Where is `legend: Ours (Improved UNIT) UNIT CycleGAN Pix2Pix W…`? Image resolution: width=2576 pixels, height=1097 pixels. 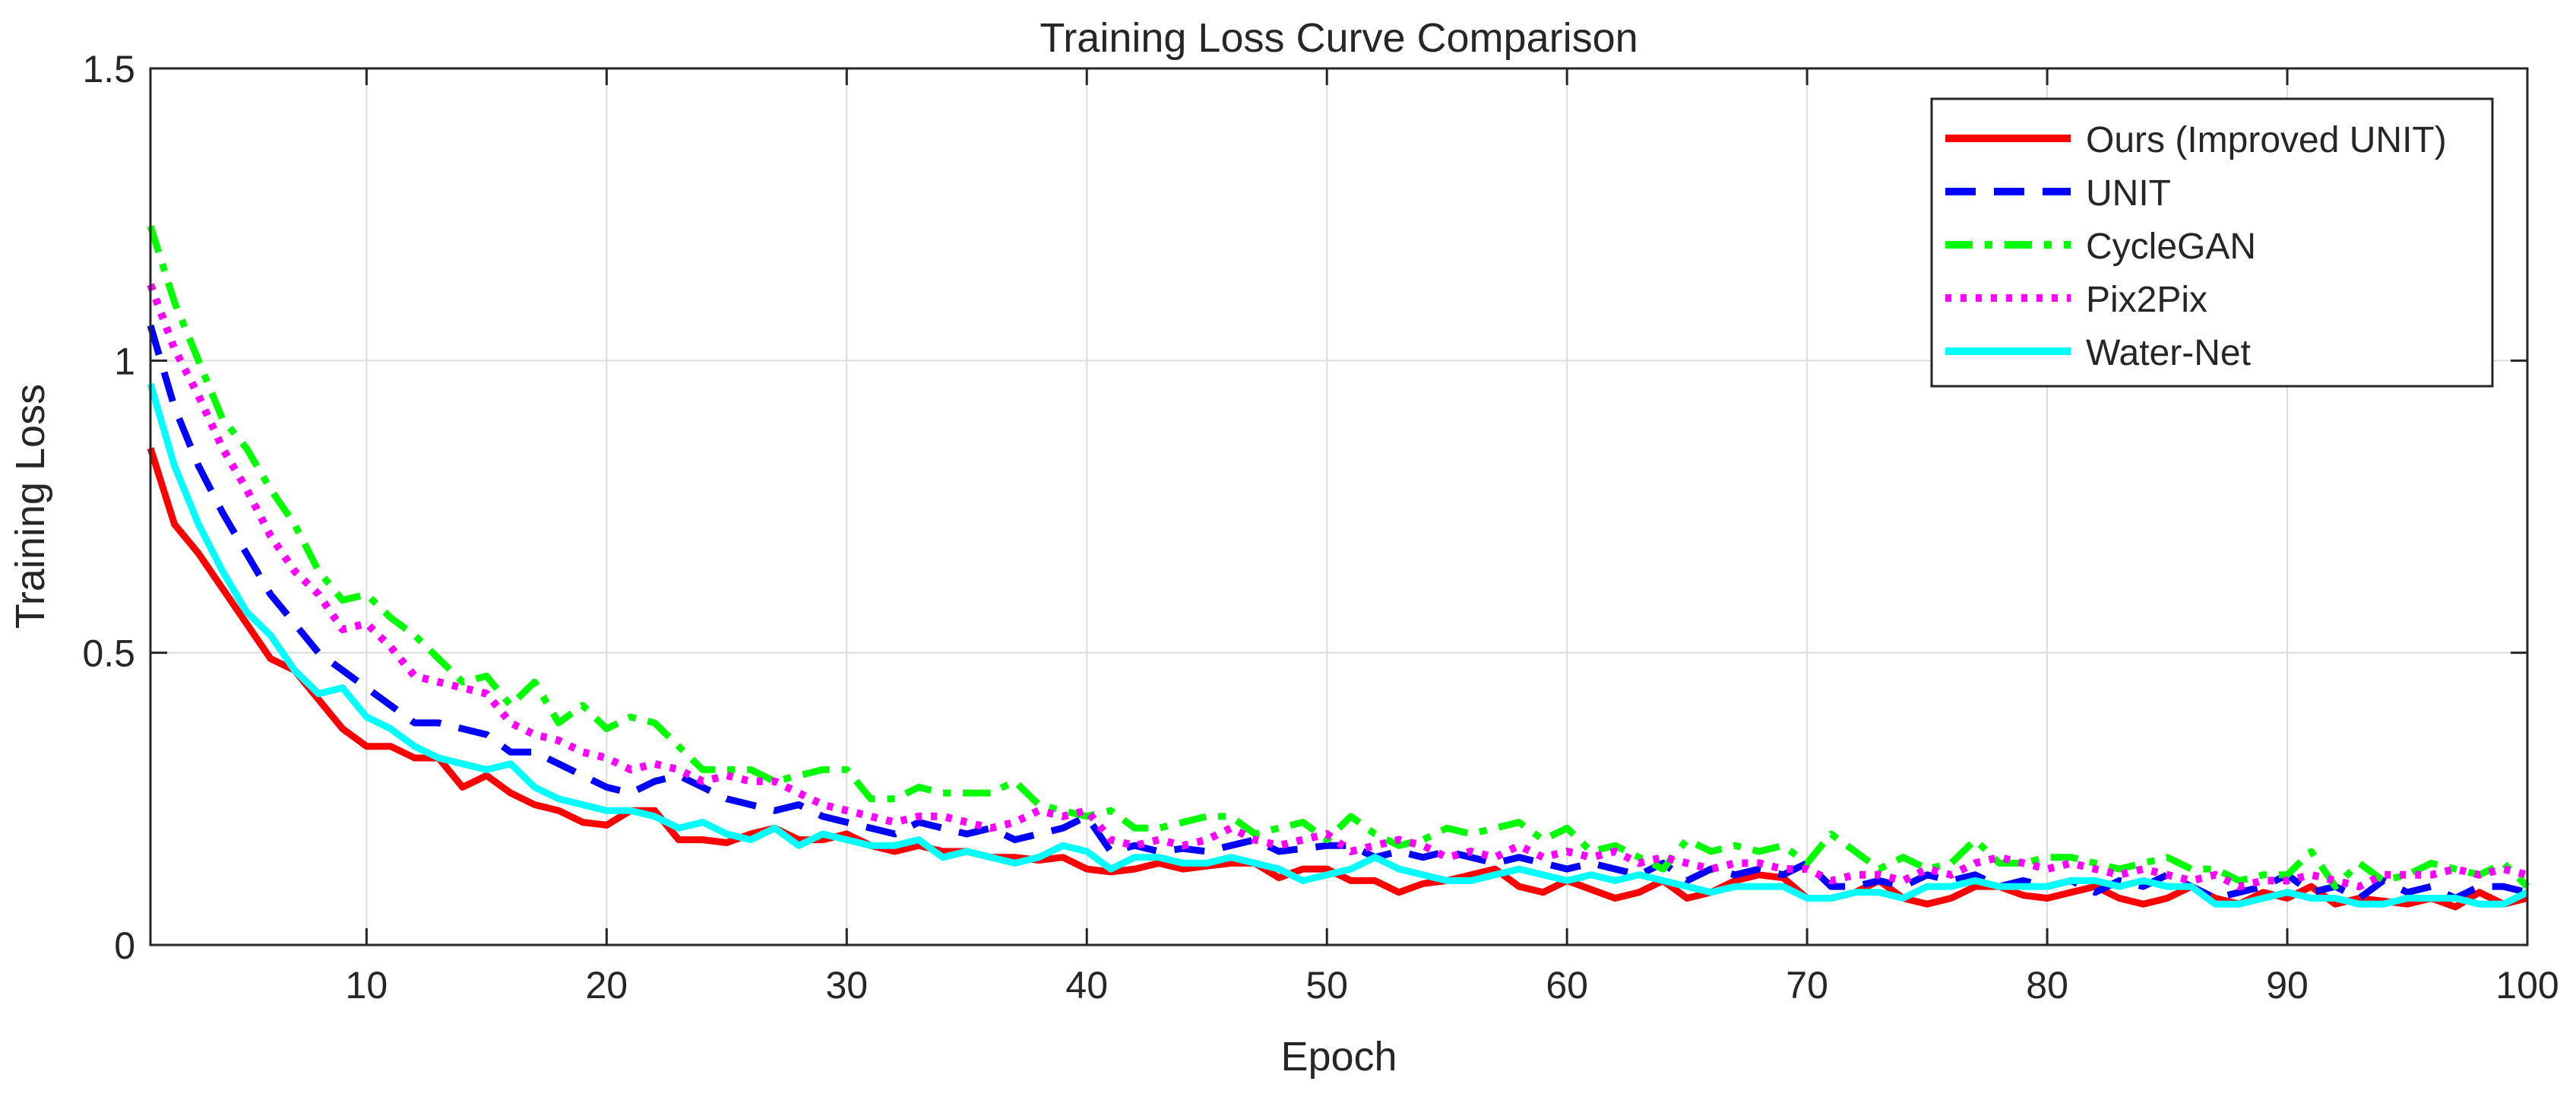
legend: Ours (Improved UNIT) UNIT CycleGAN Pix2Pix W… is located at coordinates (2212, 242).